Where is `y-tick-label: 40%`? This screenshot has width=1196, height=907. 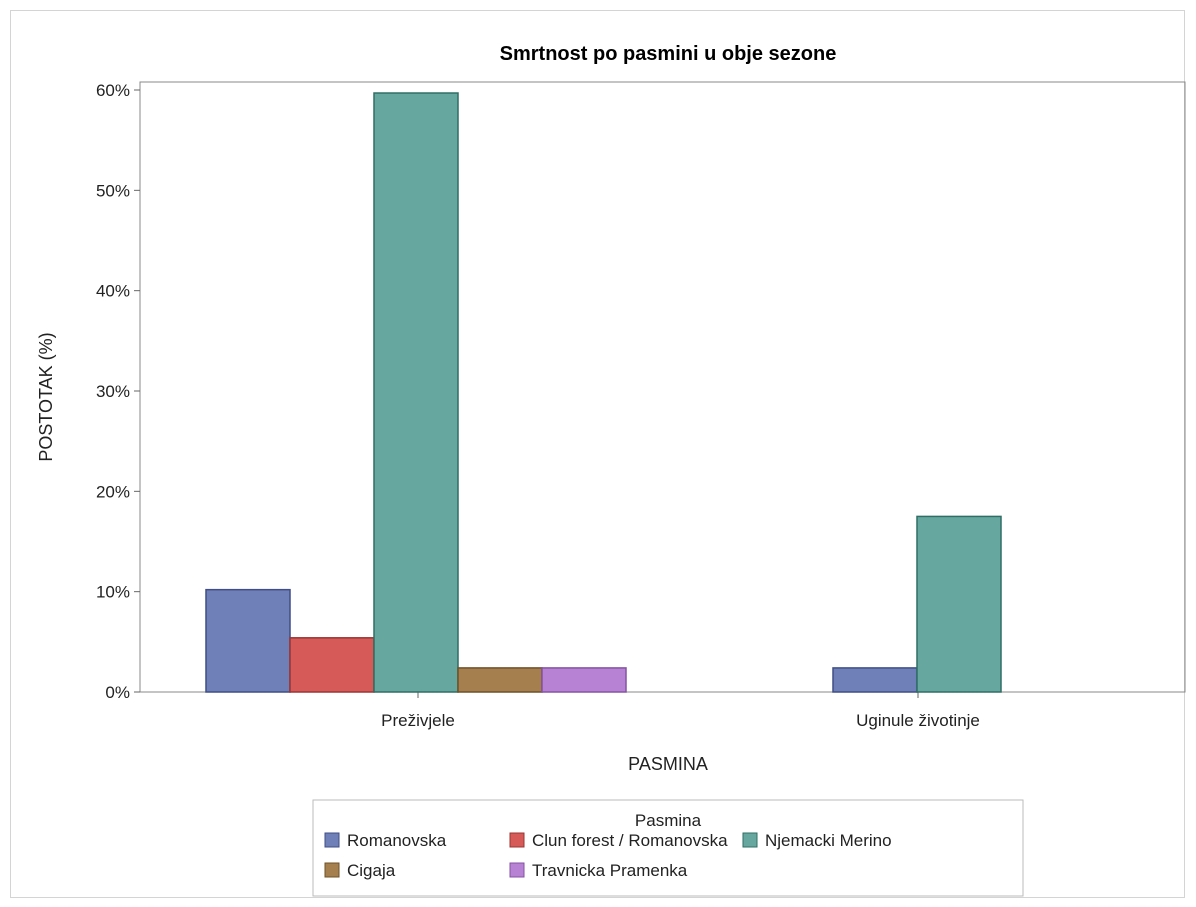
y-tick-label: 40% is located at coordinates (113, 291).